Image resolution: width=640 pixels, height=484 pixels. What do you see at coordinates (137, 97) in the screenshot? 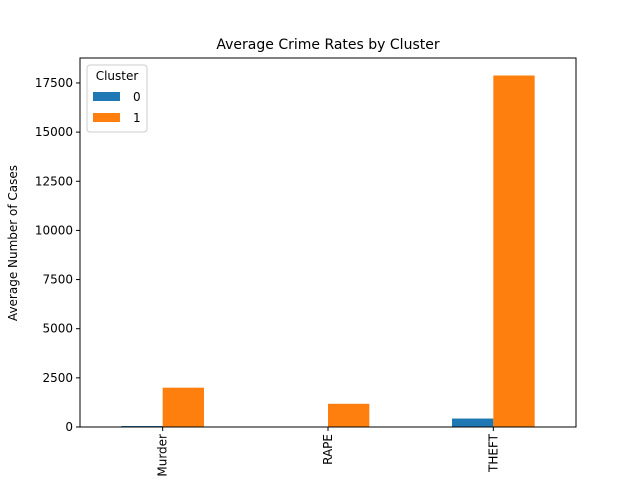
I see `legend-label-0: 0` at bounding box center [137, 97].